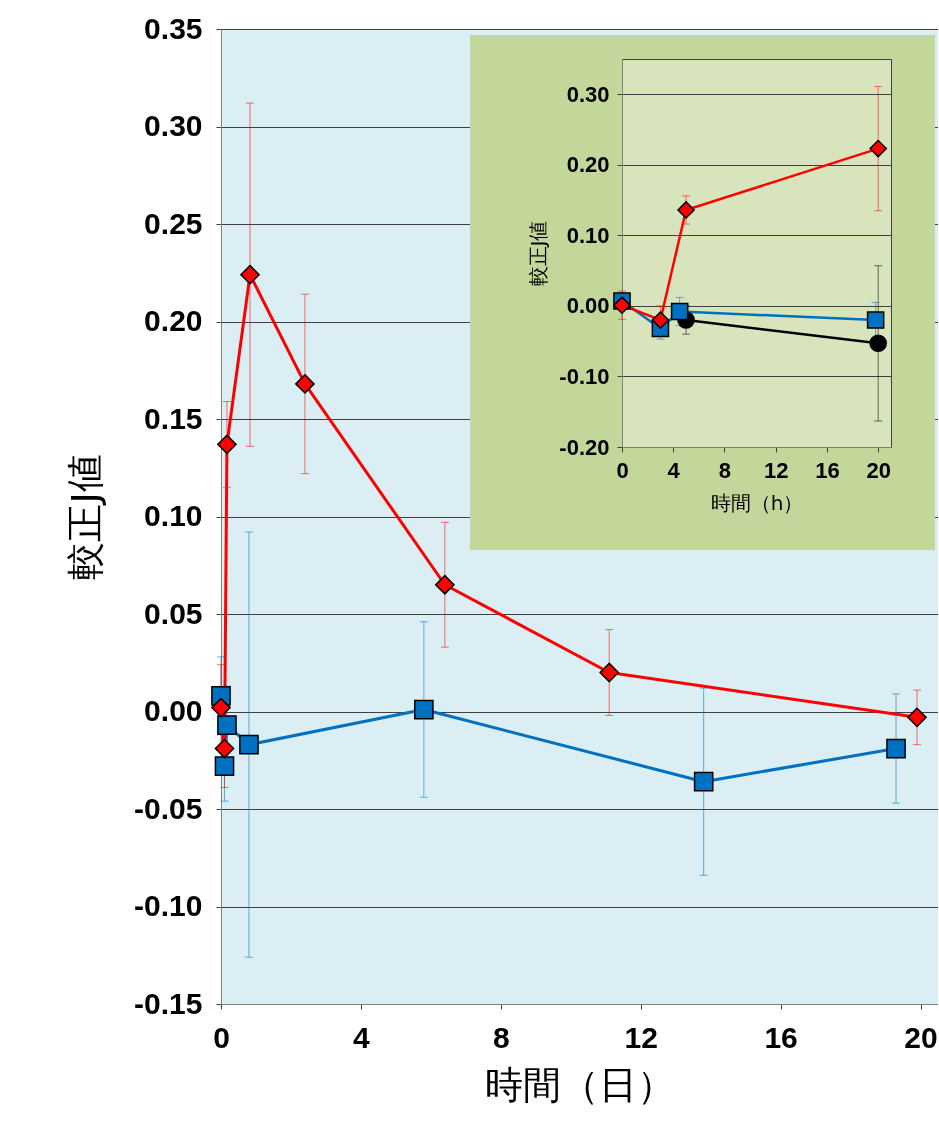  I want to click on y-tick-label: 0.35, so click(173, 28).